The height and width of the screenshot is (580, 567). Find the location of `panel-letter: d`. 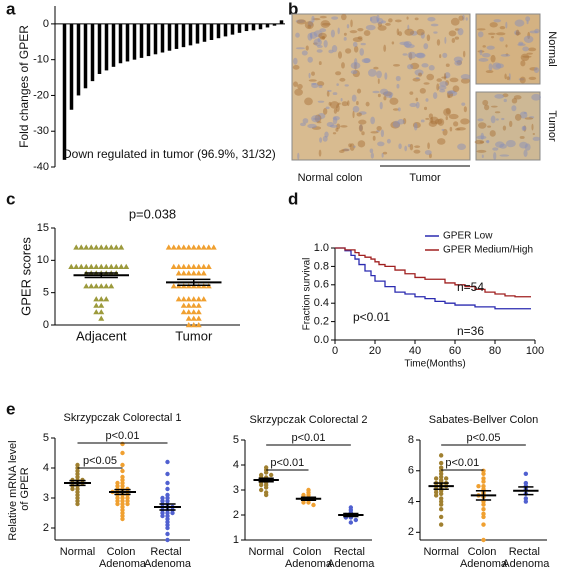

panel-letter: d is located at coordinates (293, 198).